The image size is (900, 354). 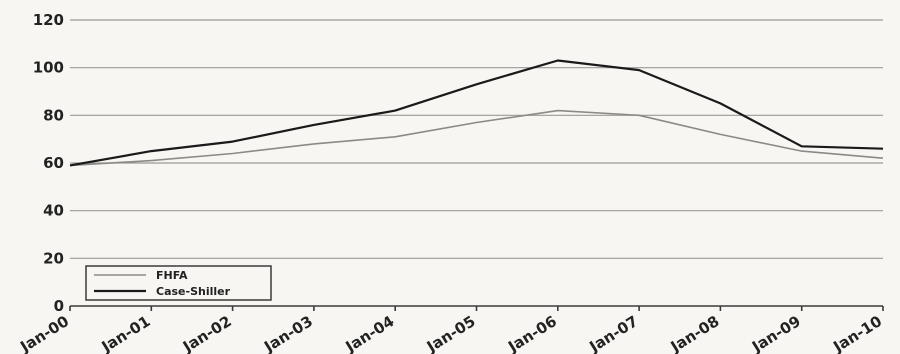 I want to click on x-tick-label-jan-10: Jan-10, so click(x=857, y=333).